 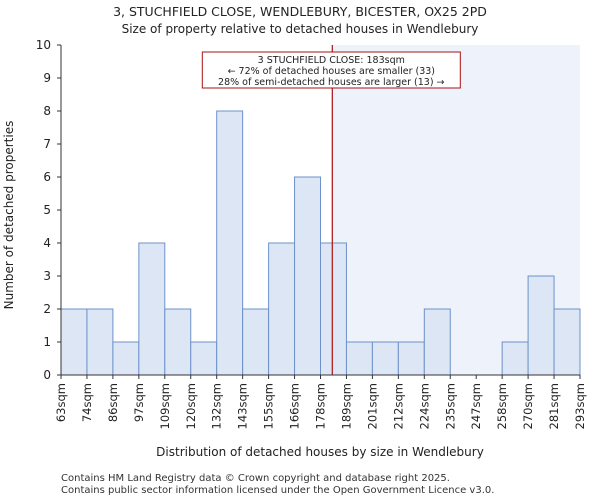 I want to click on x-tick-label: 97sqm, so click(x=139, y=402).